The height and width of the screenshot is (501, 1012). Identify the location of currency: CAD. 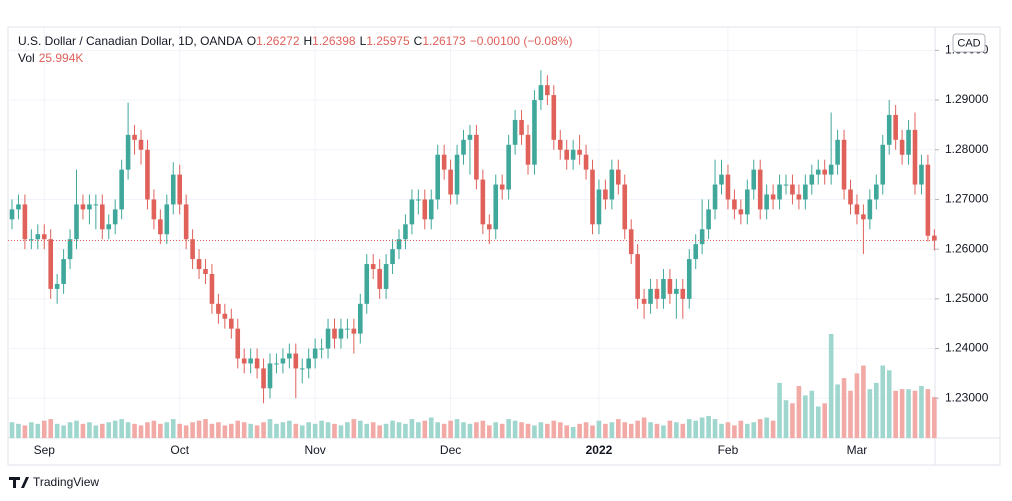
(968, 43).